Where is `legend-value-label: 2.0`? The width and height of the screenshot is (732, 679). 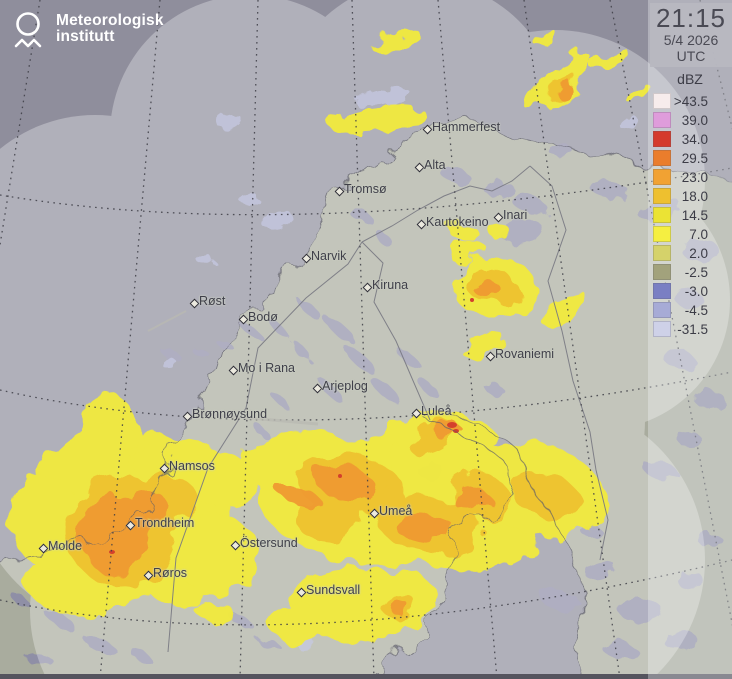 legend-value-label: 2.0 is located at coordinates (698, 253).